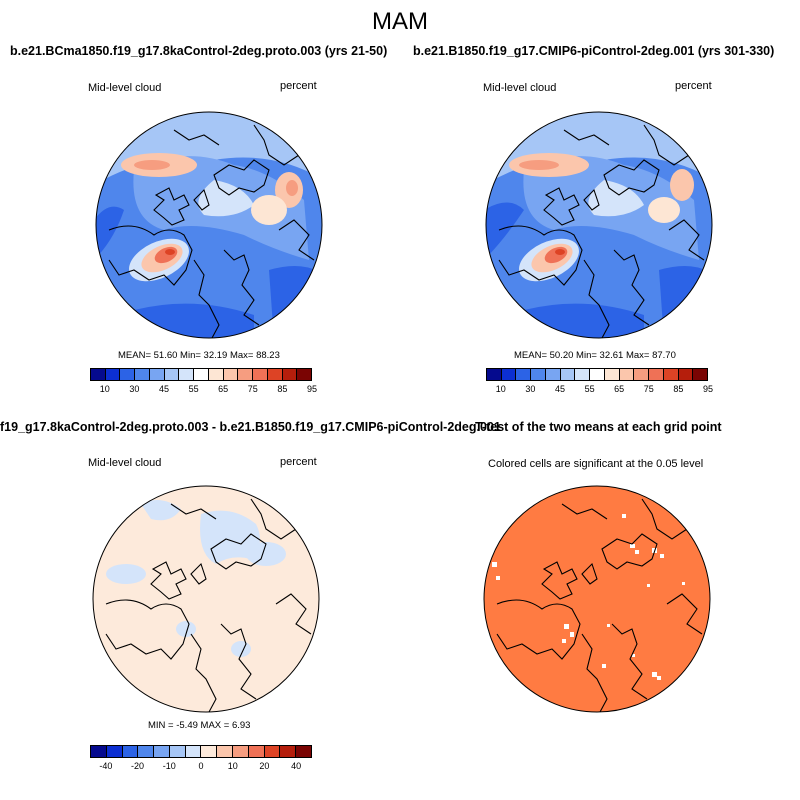 The width and height of the screenshot is (800, 800). Describe the element at coordinates (298, 86) in the screenshot. I see `panel-1-units-label: percent` at that location.